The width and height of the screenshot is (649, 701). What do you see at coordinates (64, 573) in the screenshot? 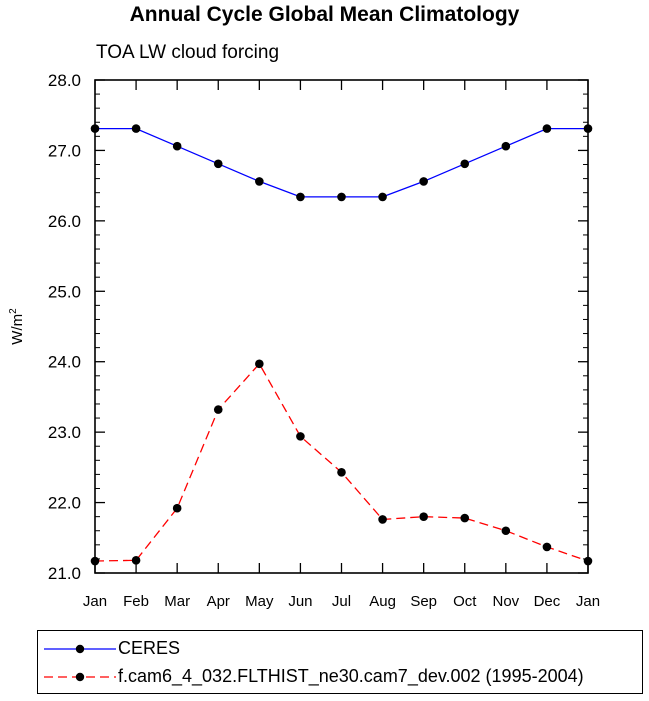
I see `y-tick-label: 21.0` at bounding box center [64, 573].